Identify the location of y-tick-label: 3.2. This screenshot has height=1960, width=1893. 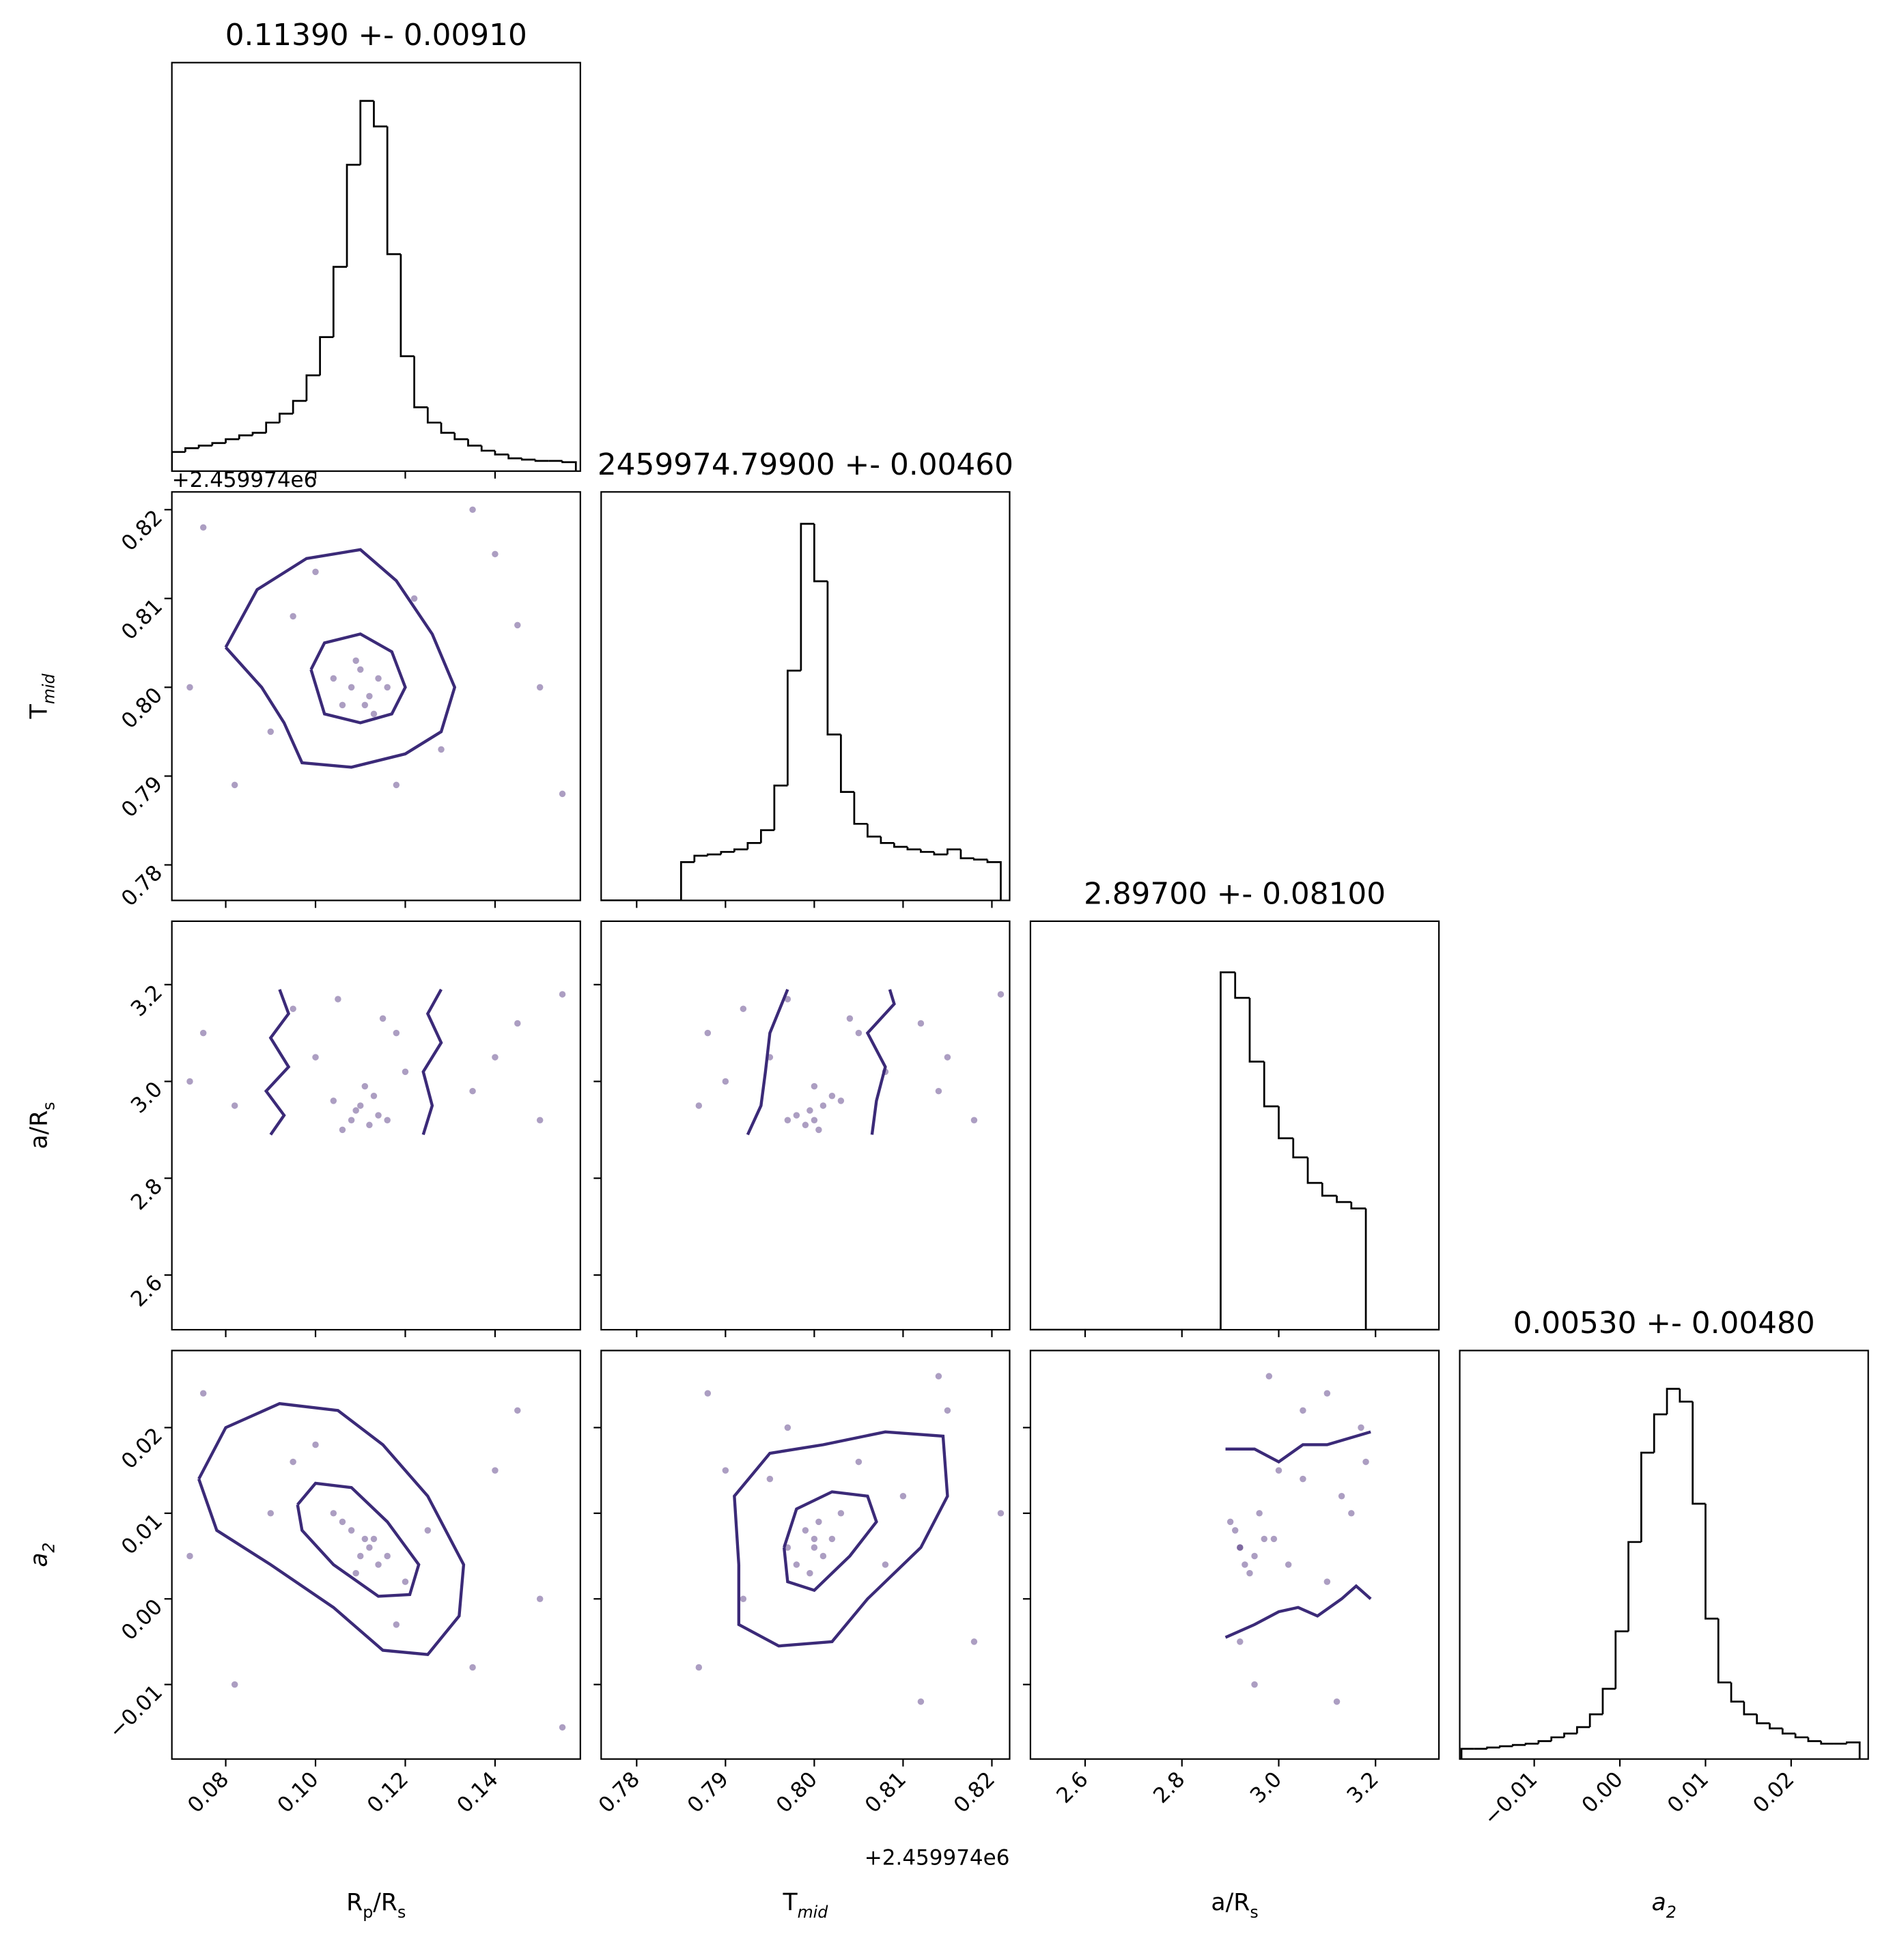
(146, 1000).